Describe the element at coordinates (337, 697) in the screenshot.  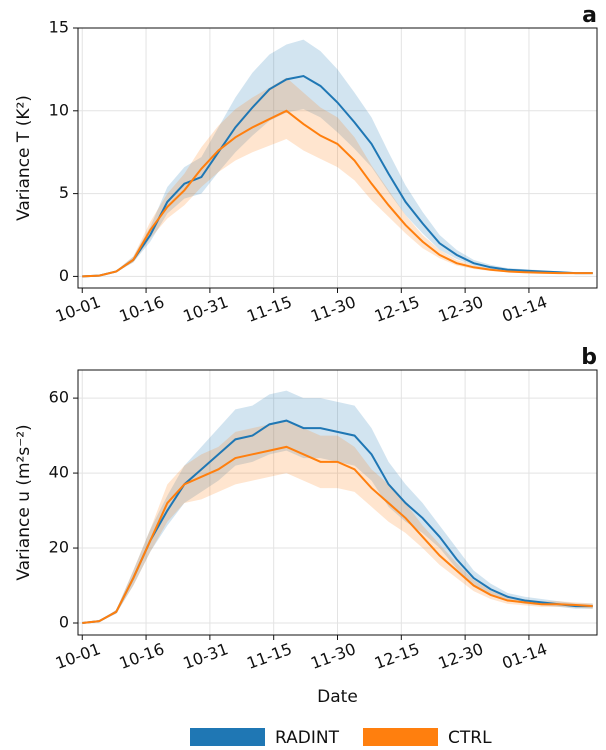
I see `x-axis-label: Date` at that location.